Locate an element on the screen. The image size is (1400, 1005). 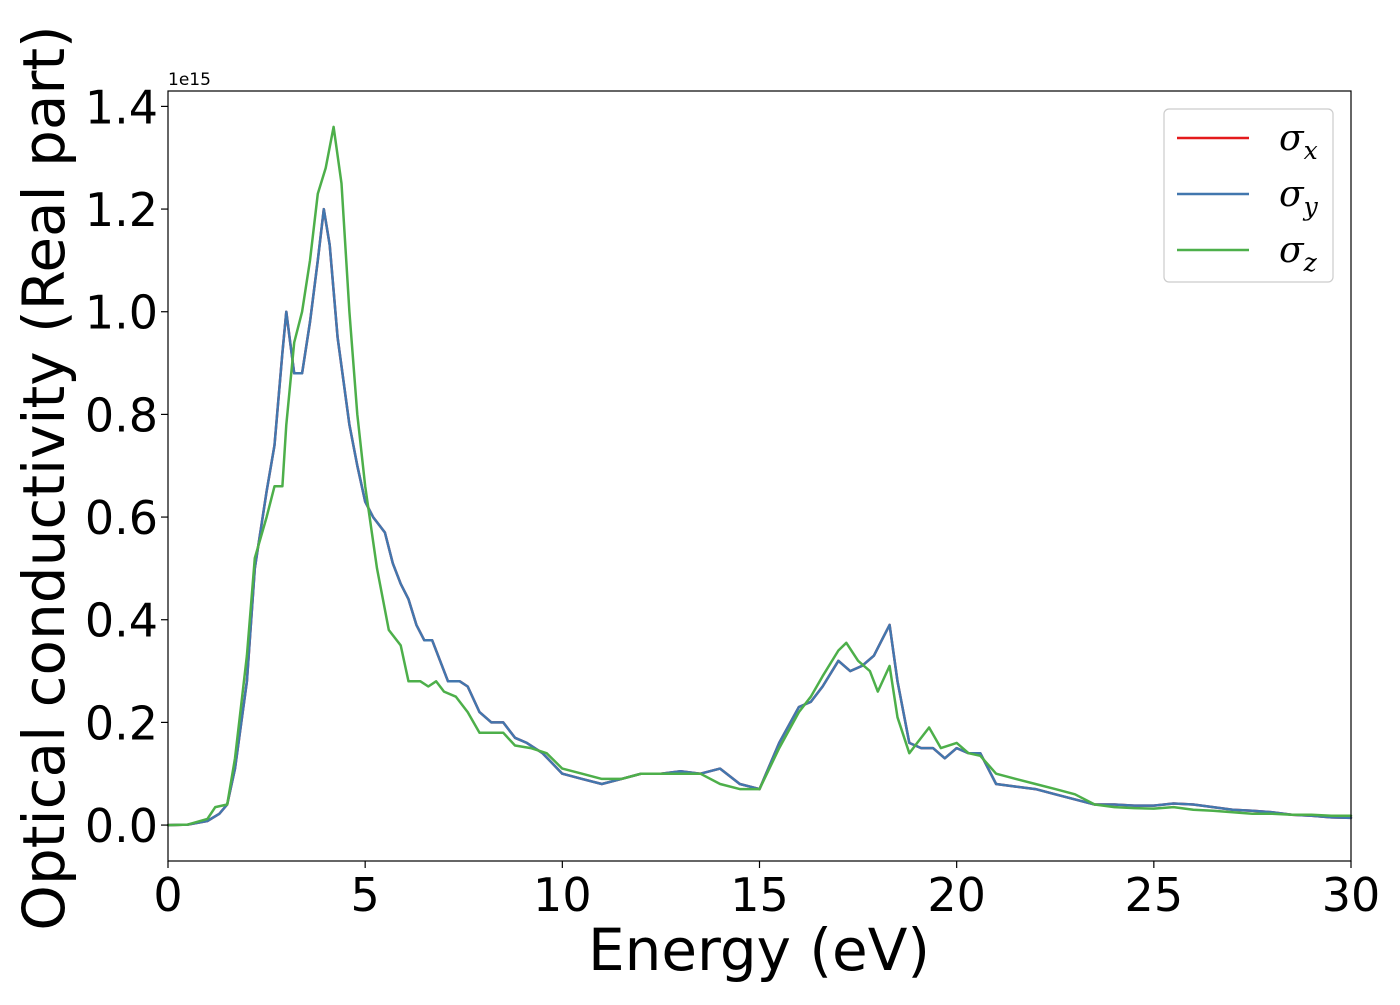
y-axis-ticks: 0.0 0.2 0.4 0.6 0.8 1.0 1.2 1.4 is located at coordinates (126, 466).